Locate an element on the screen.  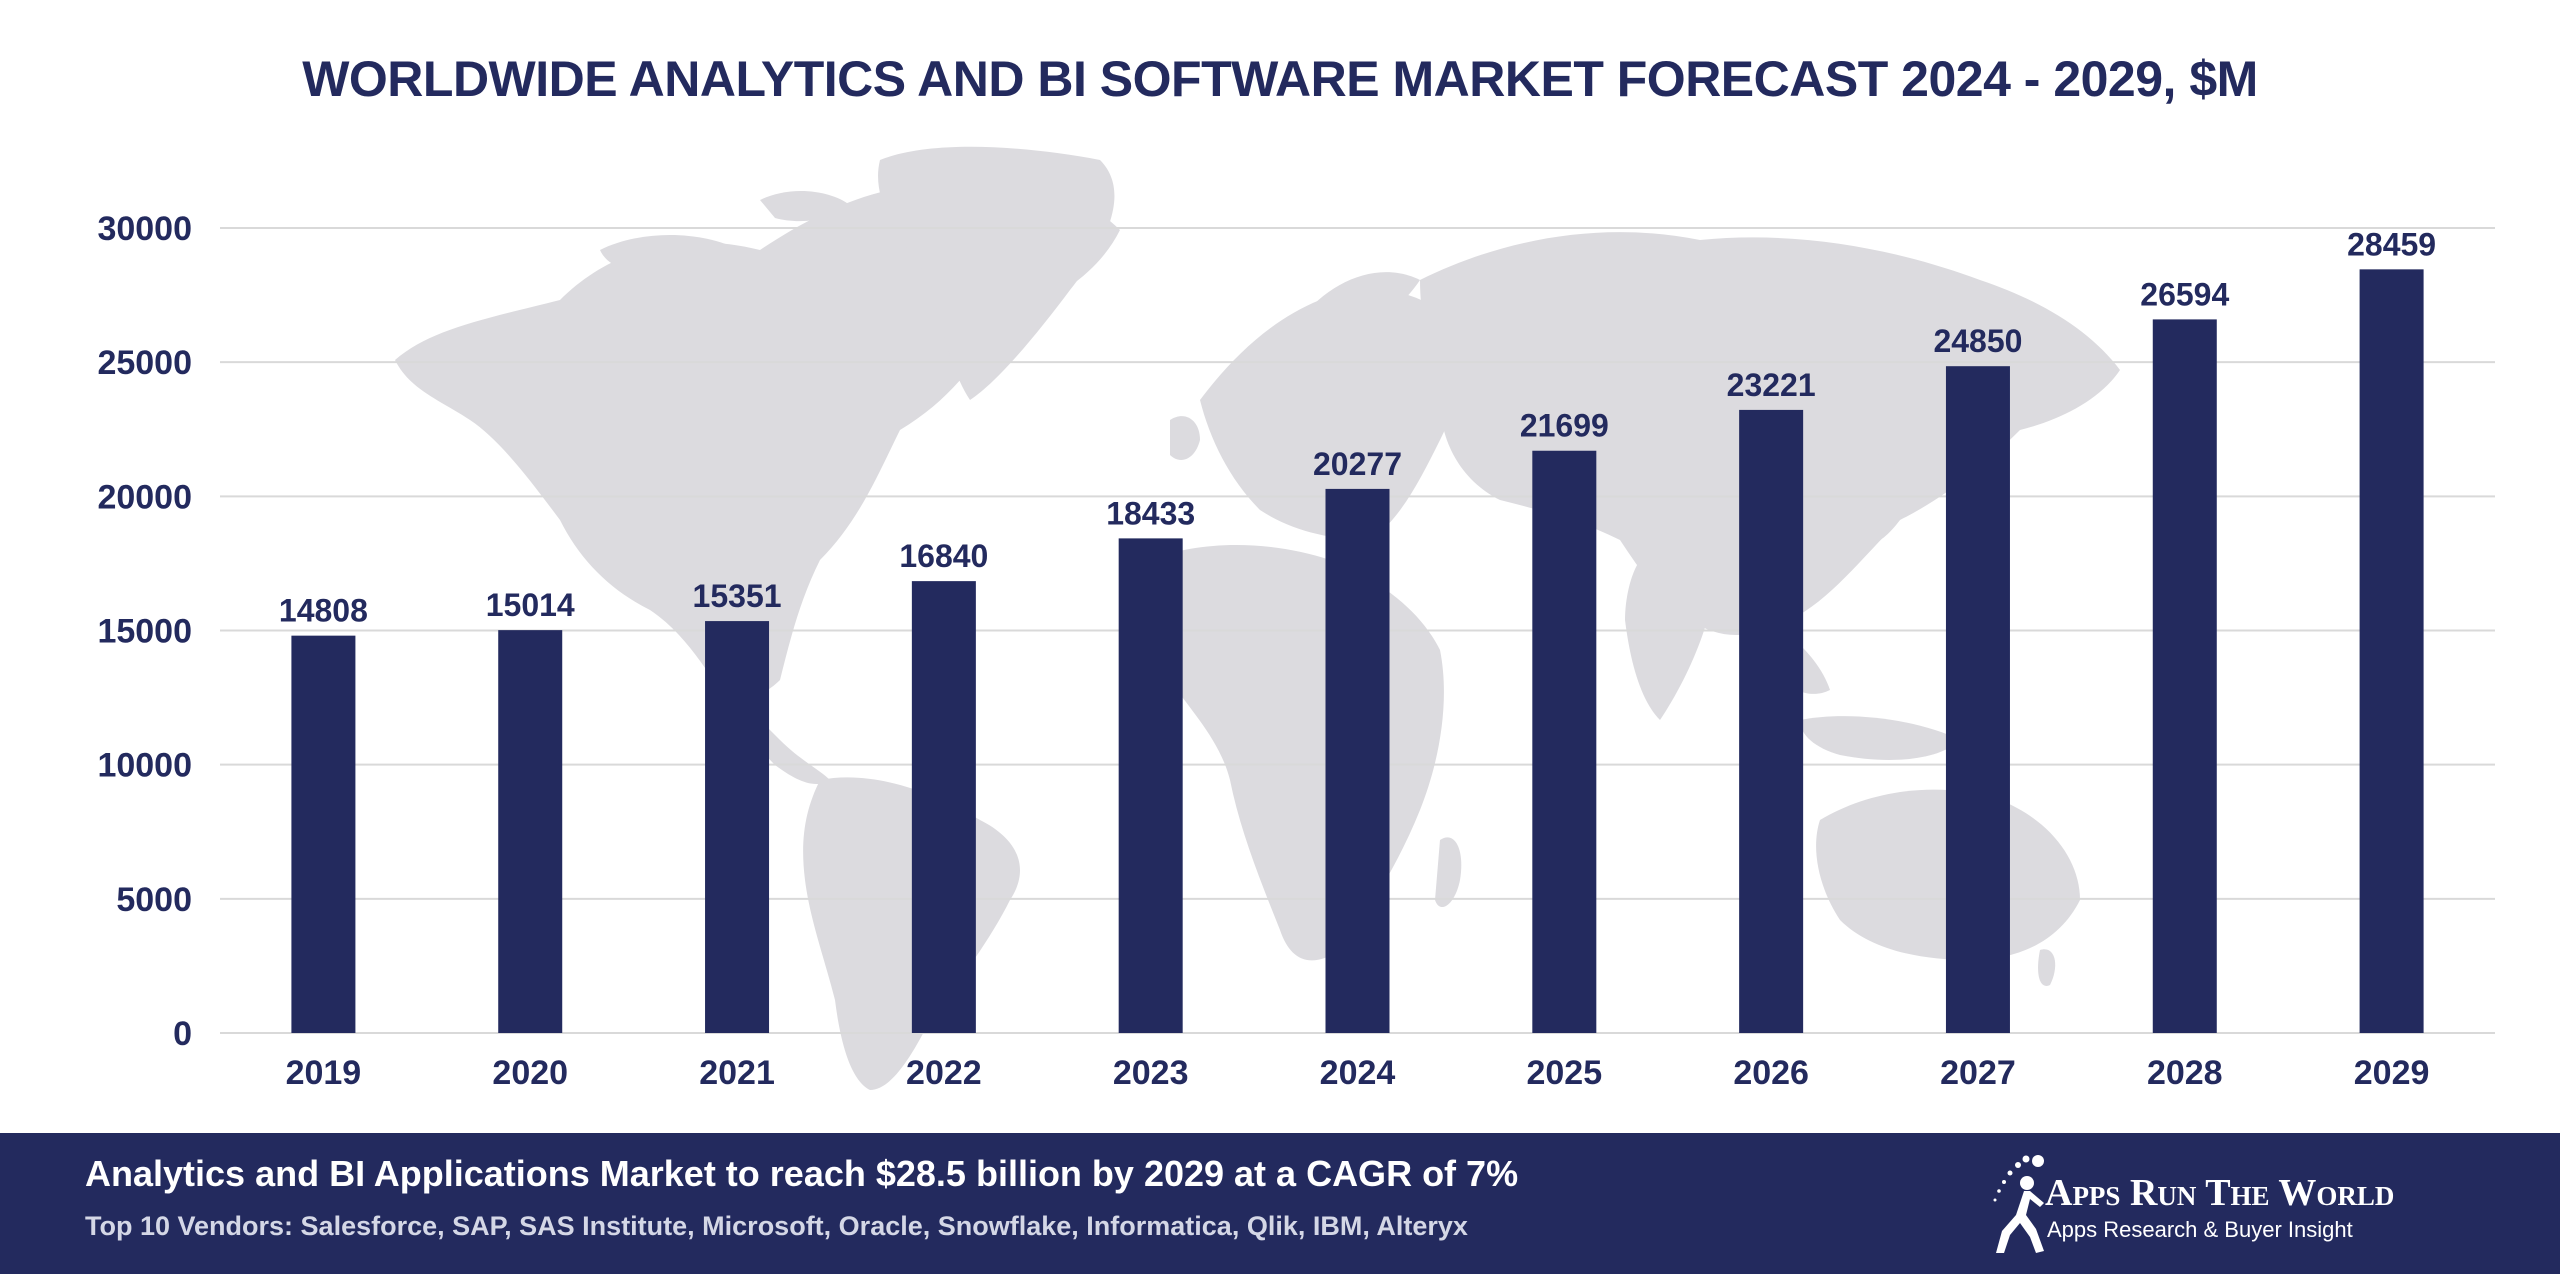
bar-2021 is located at coordinates (737, 827).